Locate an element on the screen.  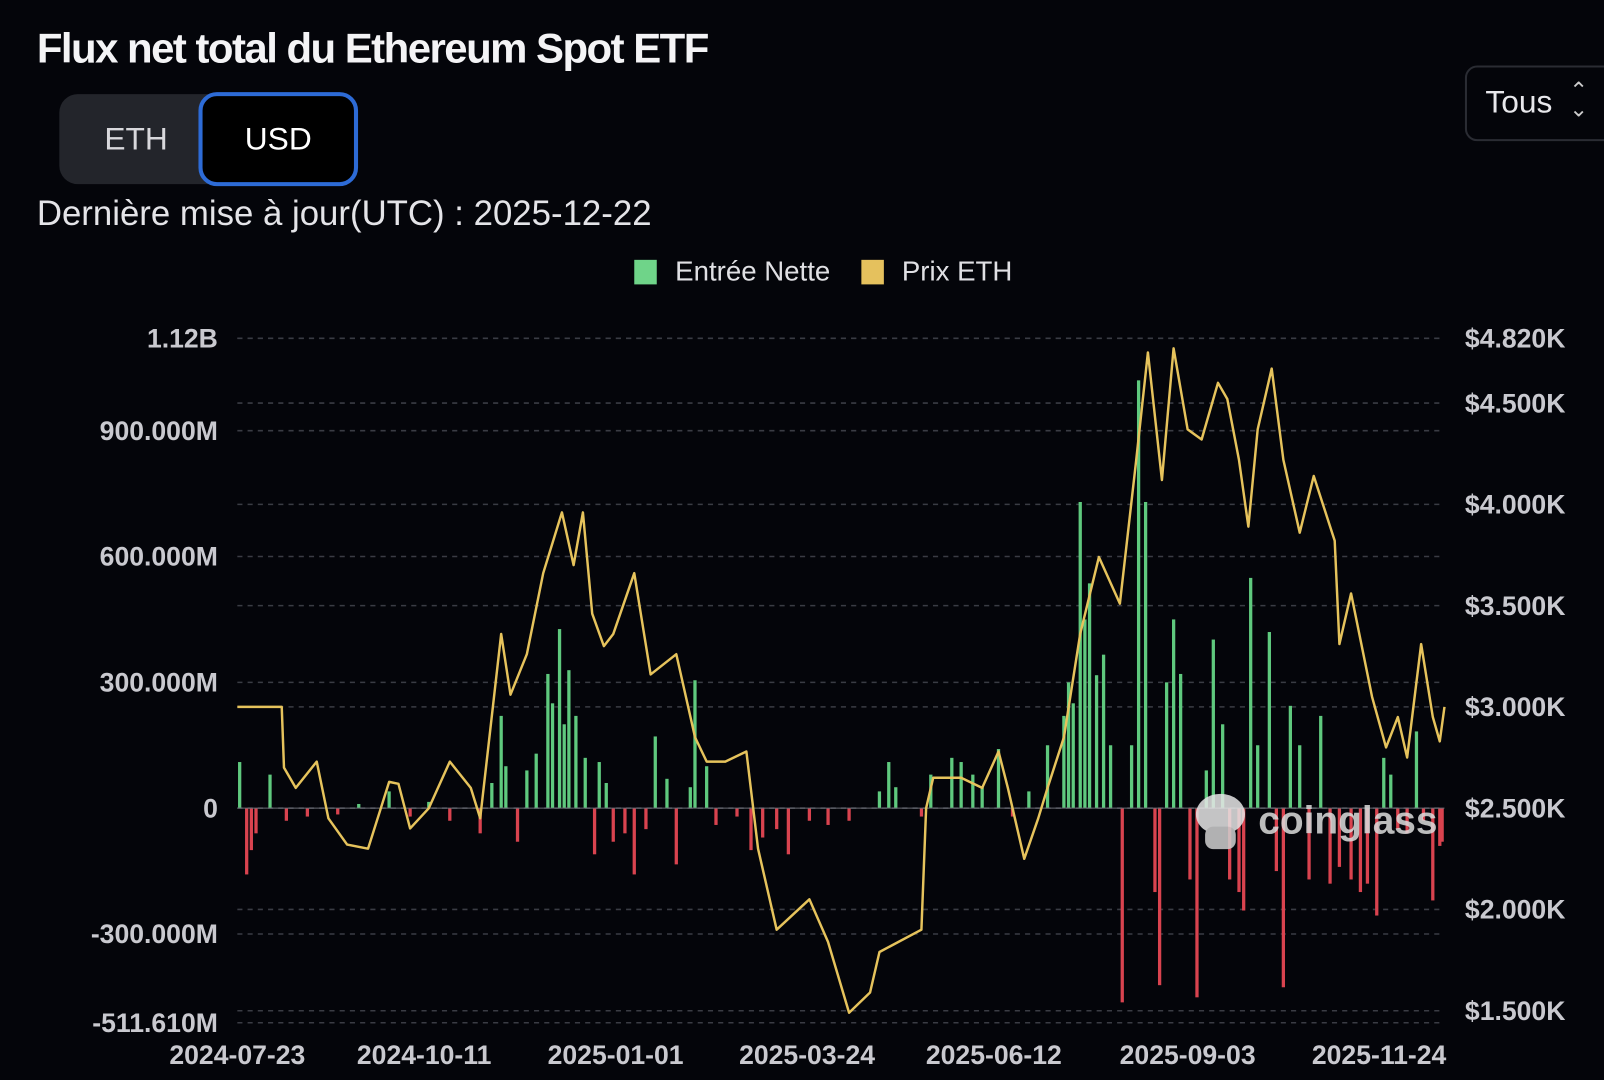
coinglass-watermark: coinglass is located at coordinates (1316, 821).